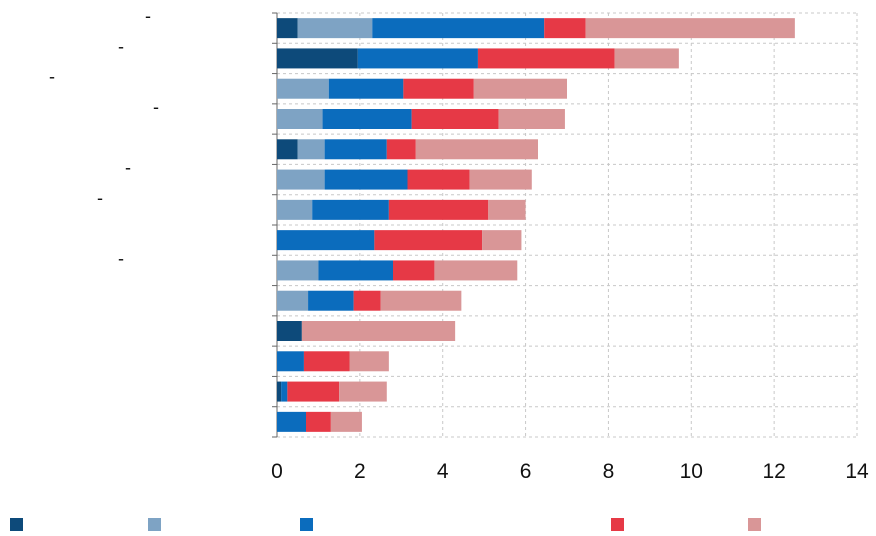  Describe the element at coordinates (277, 471) in the screenshot. I see `x-tick-label: 0` at that location.